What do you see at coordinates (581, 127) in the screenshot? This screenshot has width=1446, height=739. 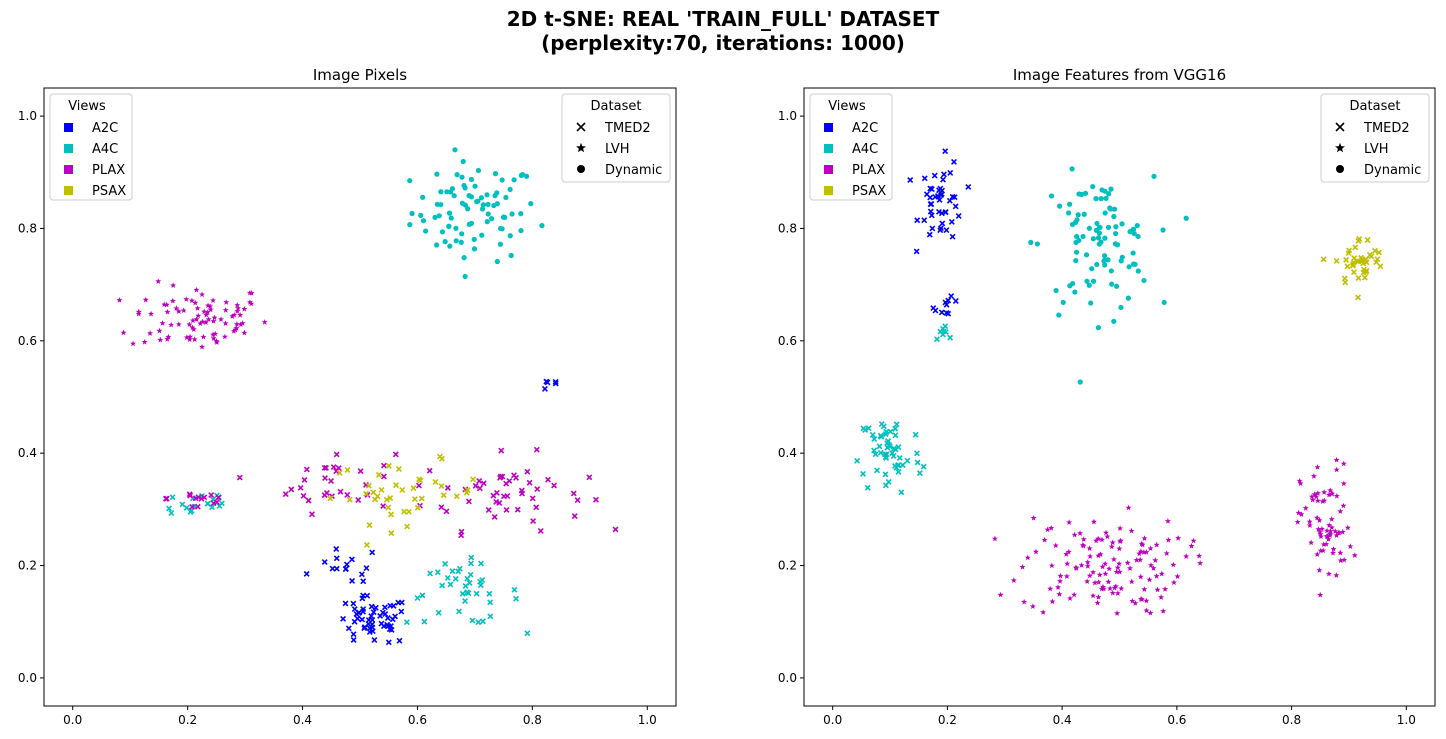 I see `legend-marker-tmed2-icon` at bounding box center [581, 127].